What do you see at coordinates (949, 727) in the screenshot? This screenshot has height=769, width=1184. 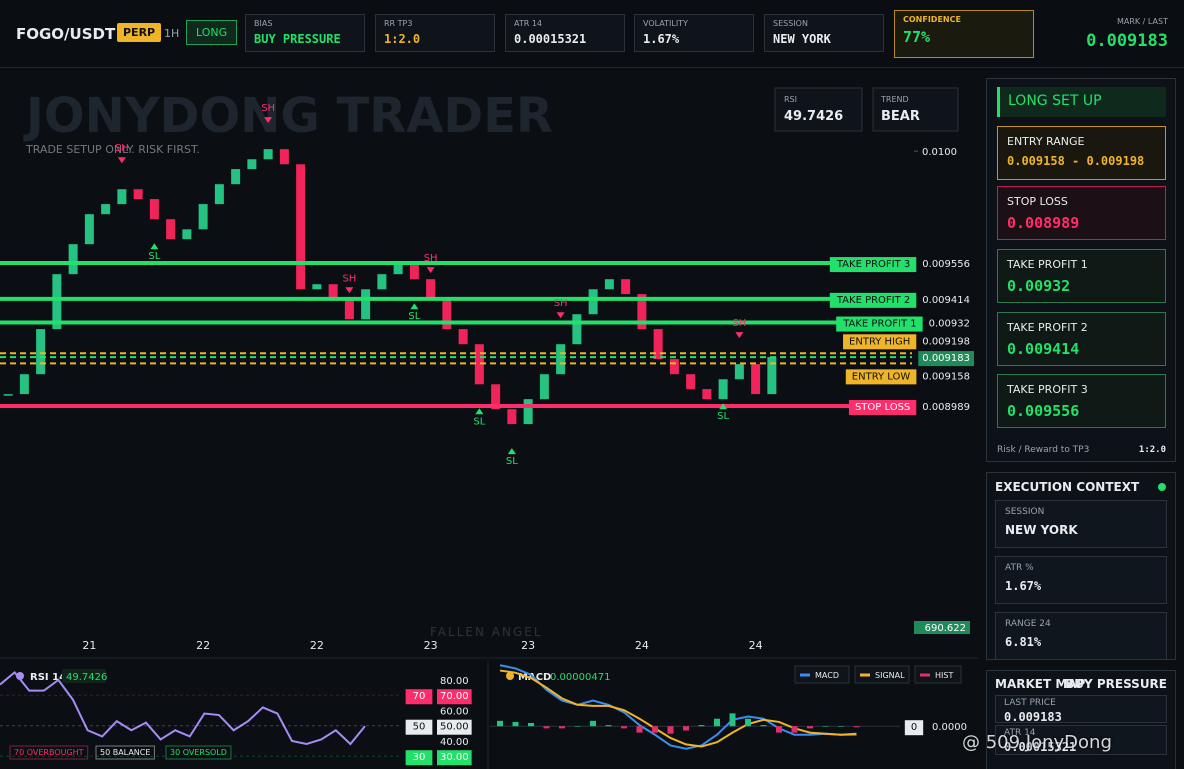 I see `zero-label: 0.0000` at bounding box center [949, 727].